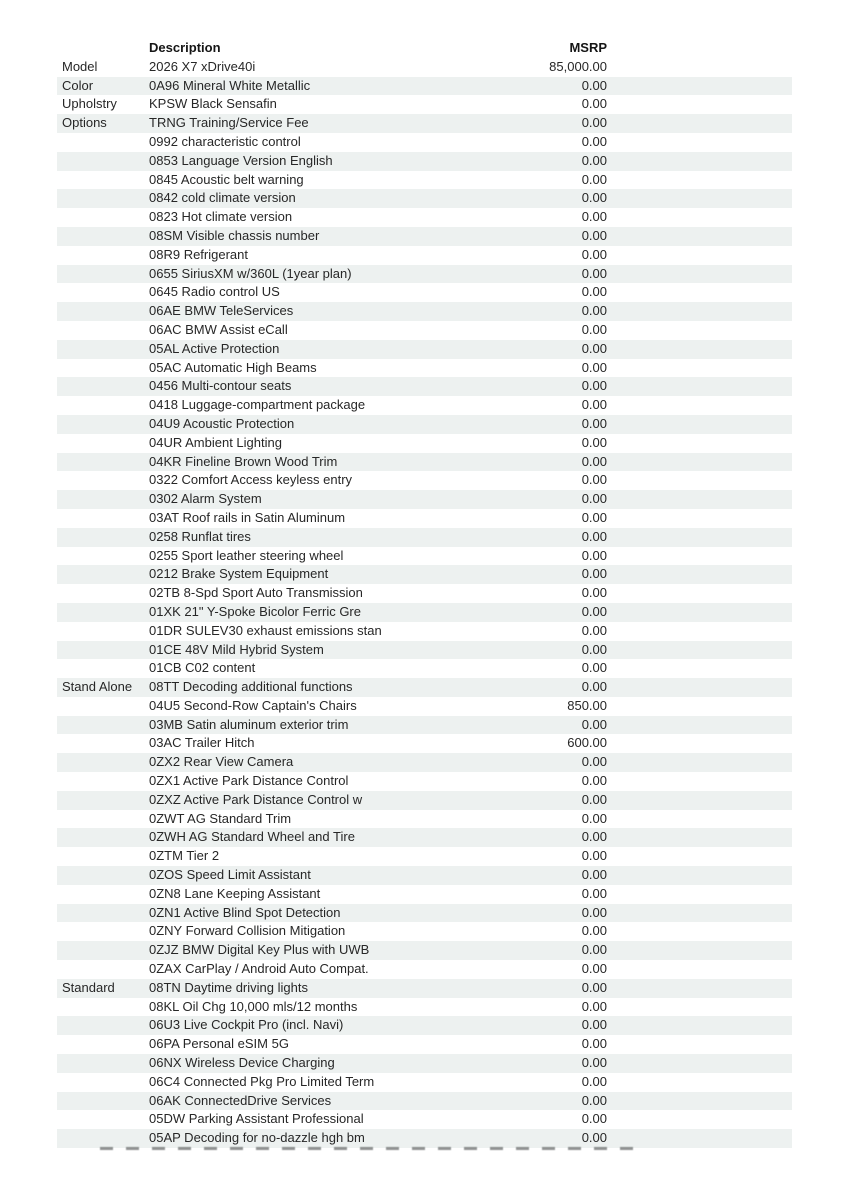 The height and width of the screenshot is (1200, 848). Describe the element at coordinates (424, 480) in the screenshot. I see `table-row: 0322 Comfort Access keyless entry 0.00` at that location.